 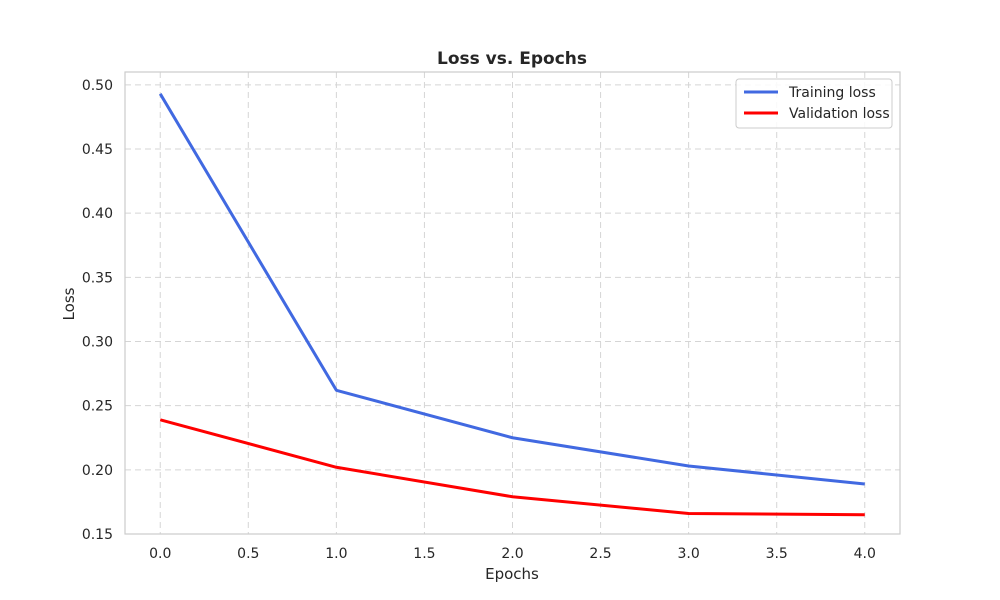 I want to click on x-tick-label: 1.5, so click(x=424, y=554).